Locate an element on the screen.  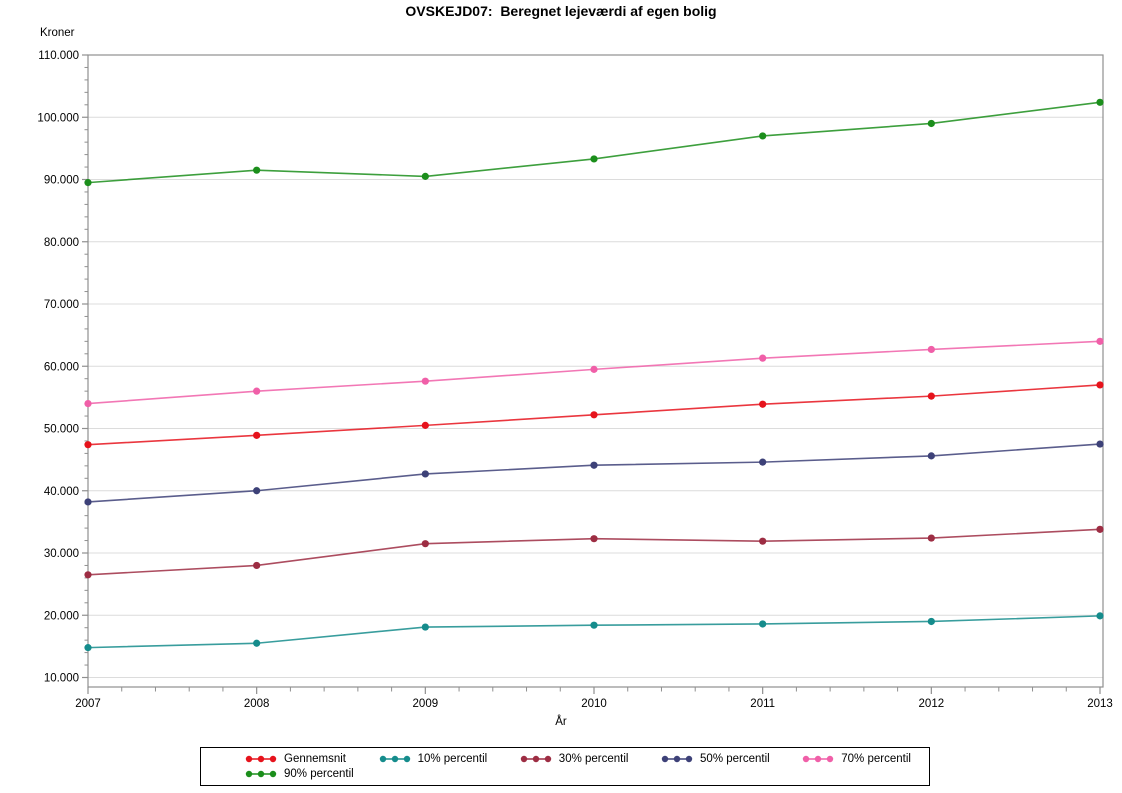
y-tick-label: 10.000 is located at coordinates (61, 679).